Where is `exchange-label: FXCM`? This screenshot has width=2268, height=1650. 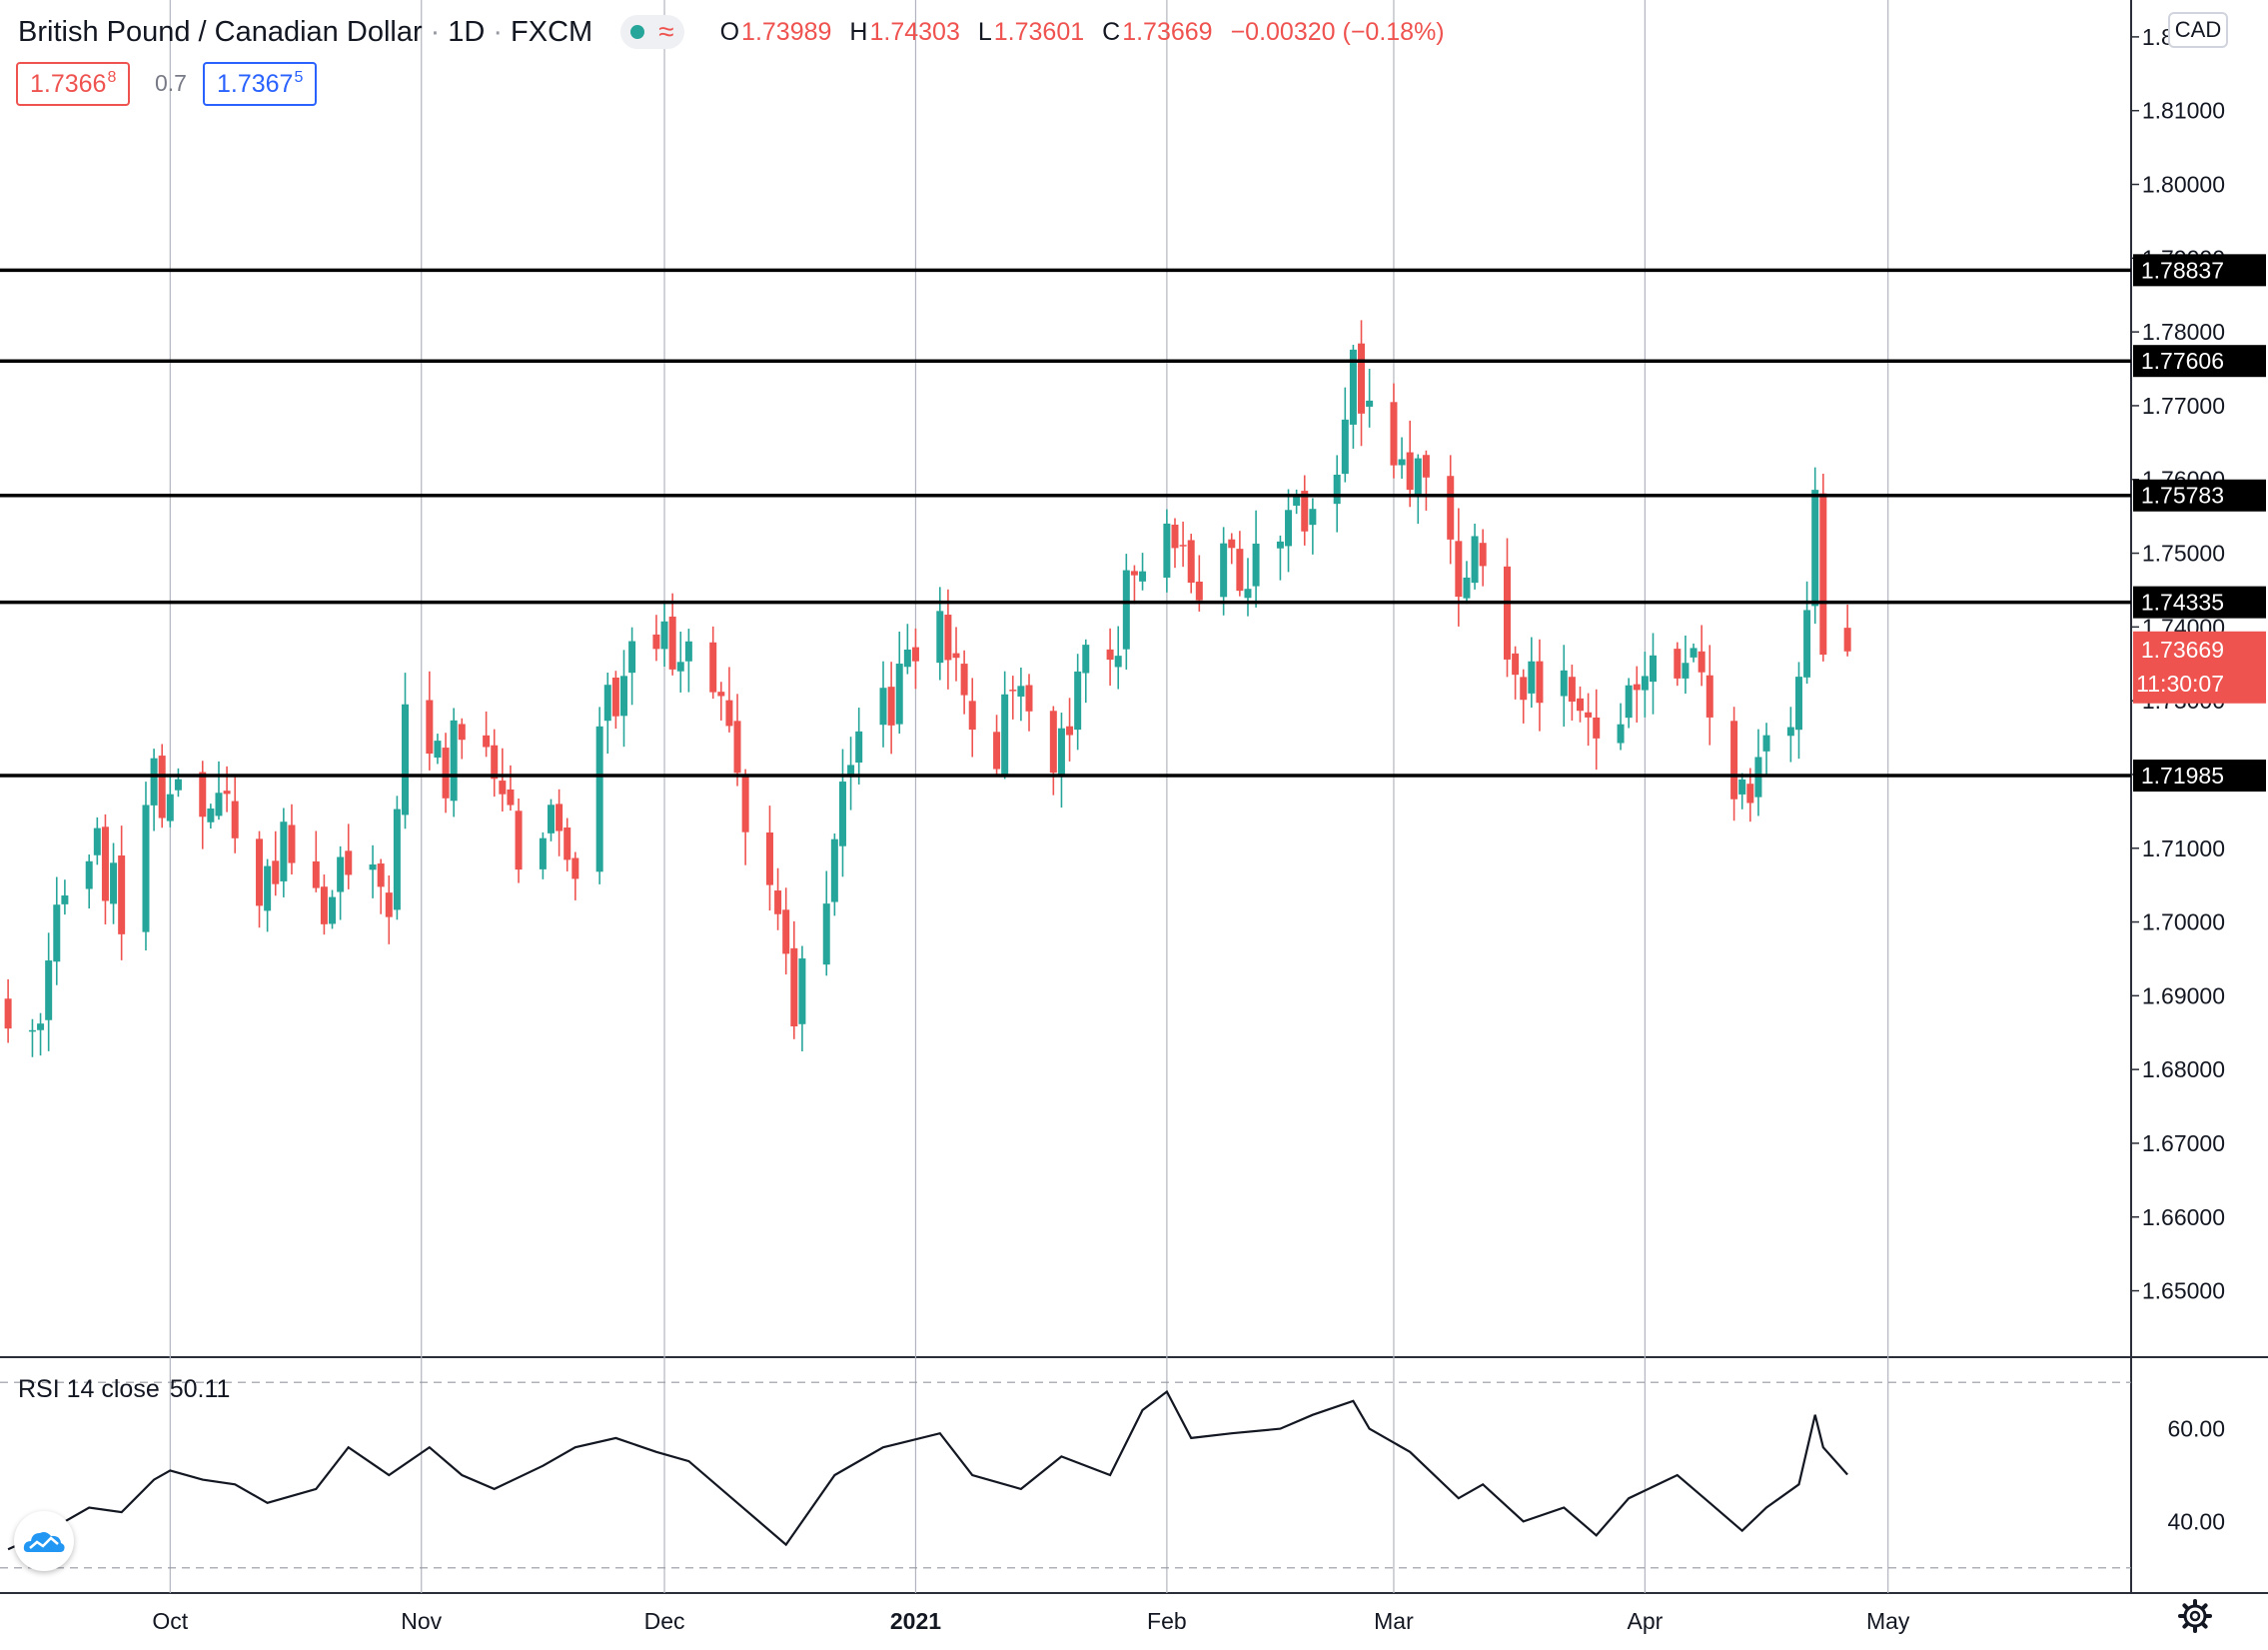 exchange-label: FXCM is located at coordinates (552, 31).